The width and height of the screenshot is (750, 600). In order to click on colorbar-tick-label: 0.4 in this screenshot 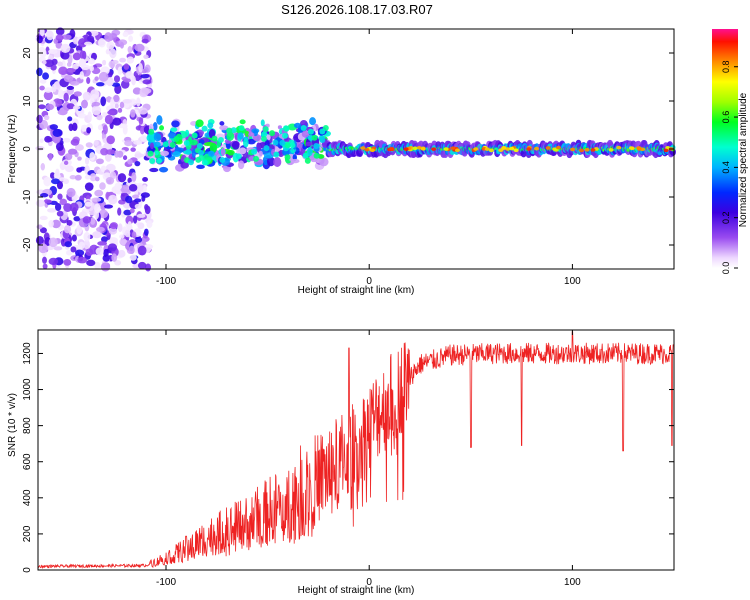, I will do `click(726, 167)`.